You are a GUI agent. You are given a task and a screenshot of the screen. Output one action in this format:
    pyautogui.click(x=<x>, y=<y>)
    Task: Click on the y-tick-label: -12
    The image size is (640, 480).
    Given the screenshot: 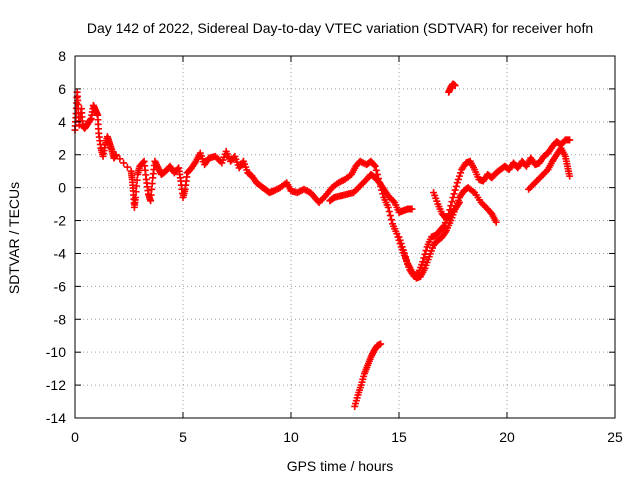 What is the action you would take?
    pyautogui.click(x=56, y=385)
    